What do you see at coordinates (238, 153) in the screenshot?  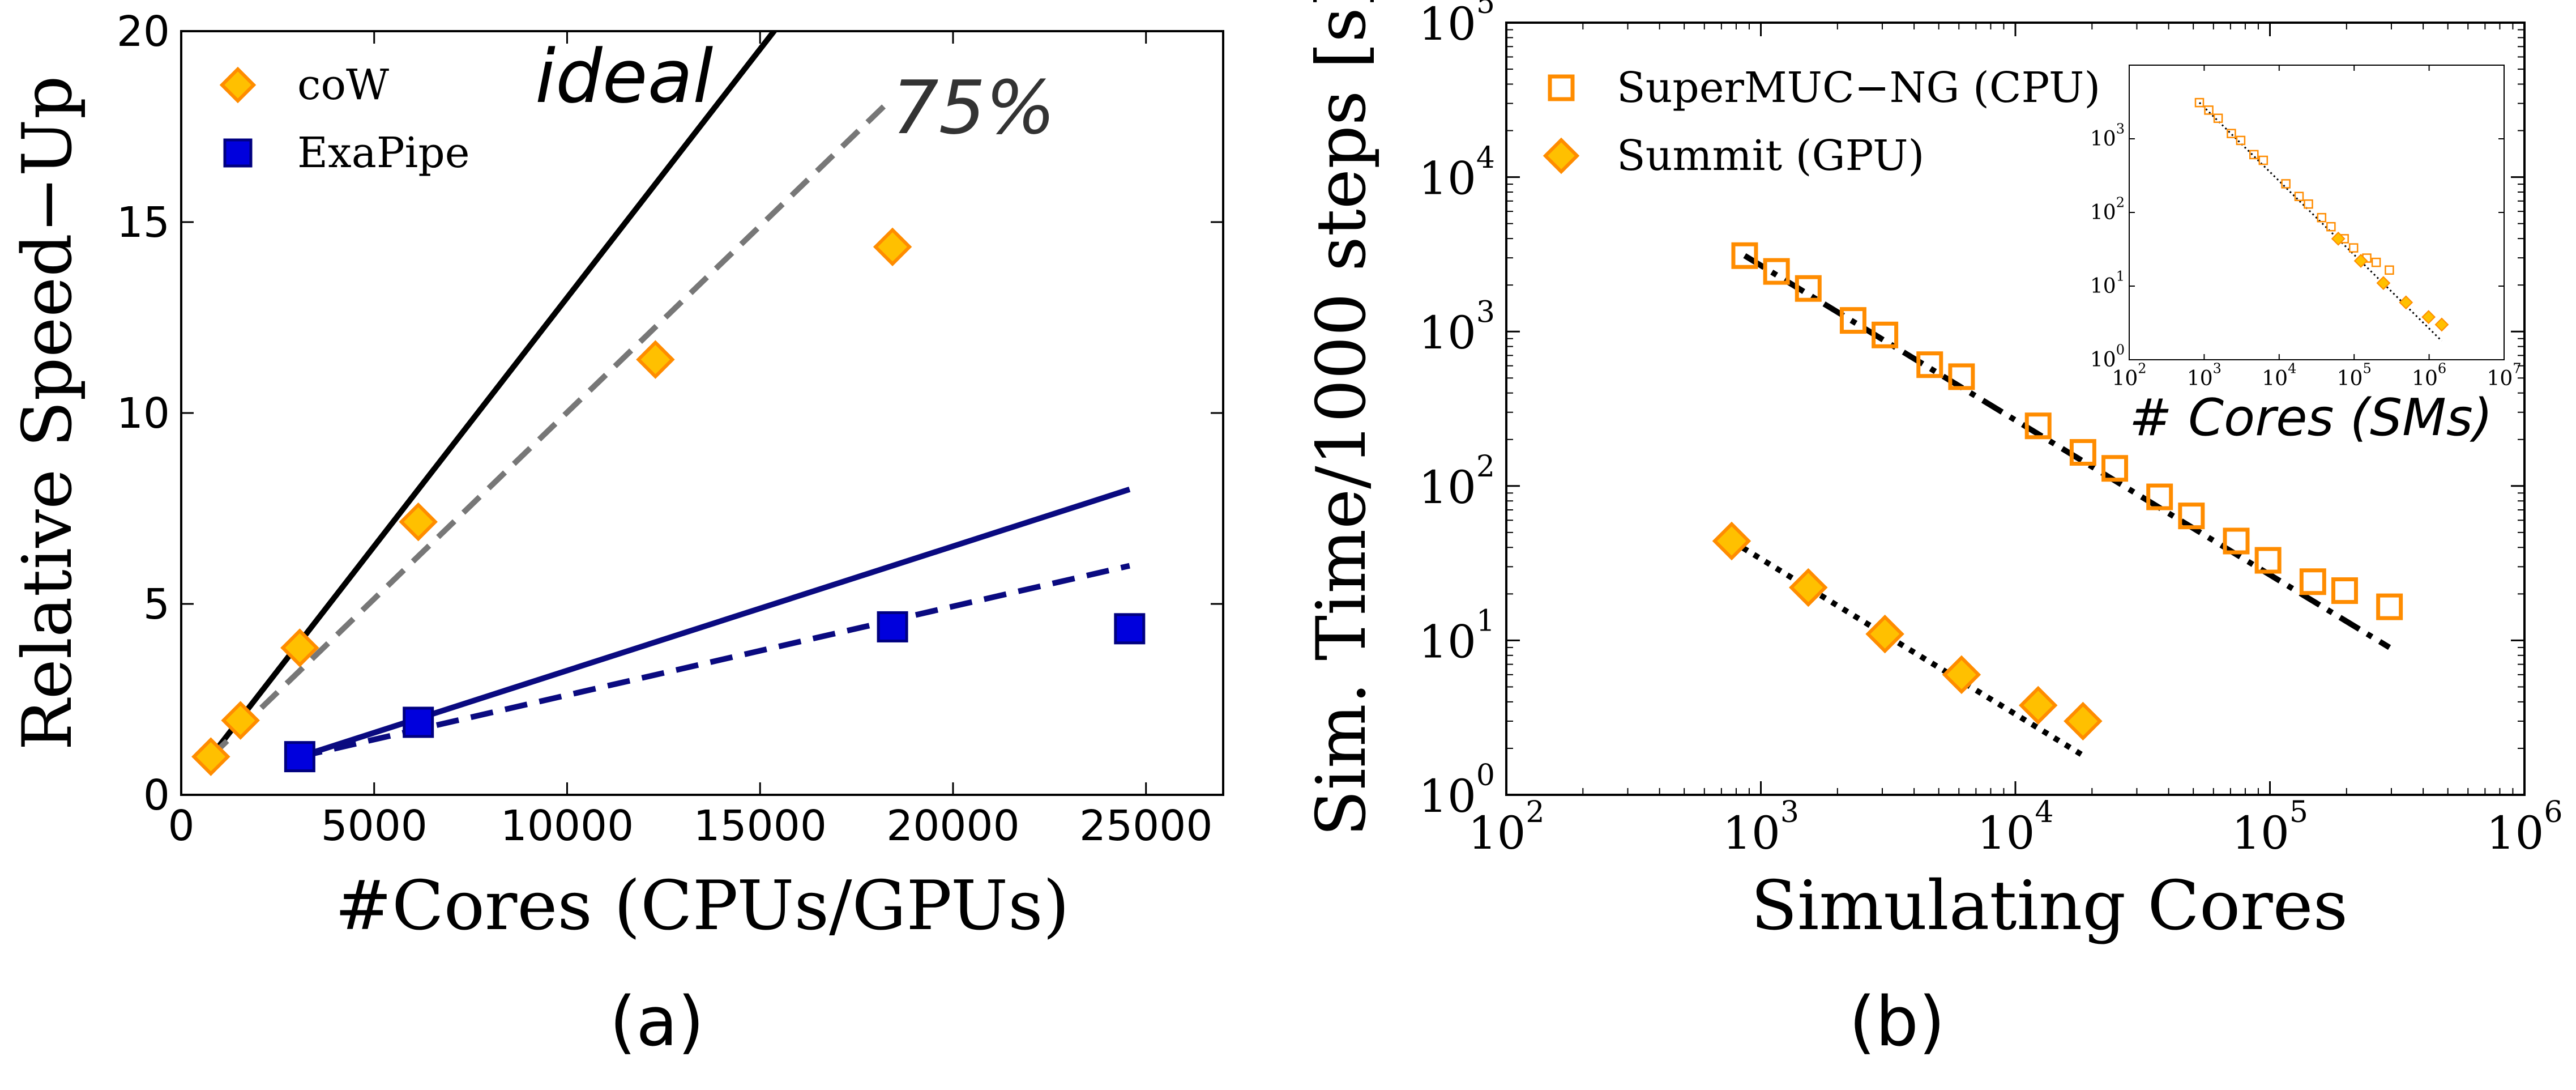 I see `legend-marker-exapipe` at bounding box center [238, 153].